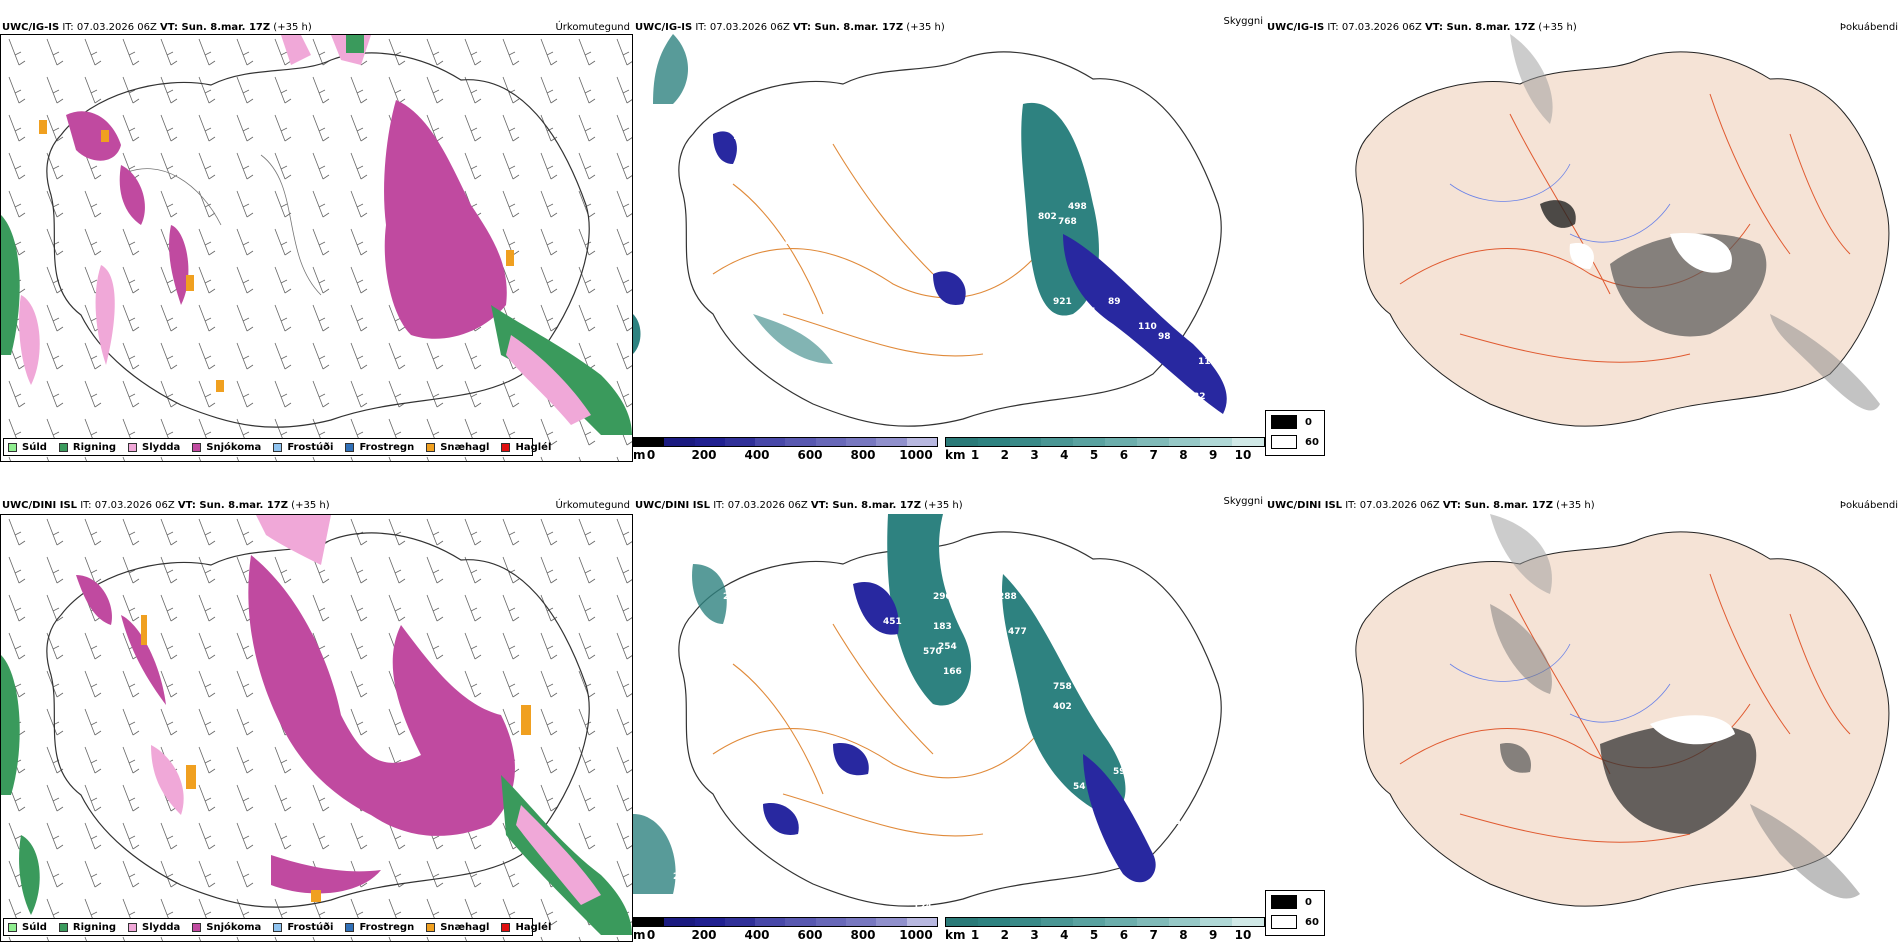  Describe the element at coordinates (757, 935) in the screenshot. I see `colorbar-tick-label: 400` at that location.